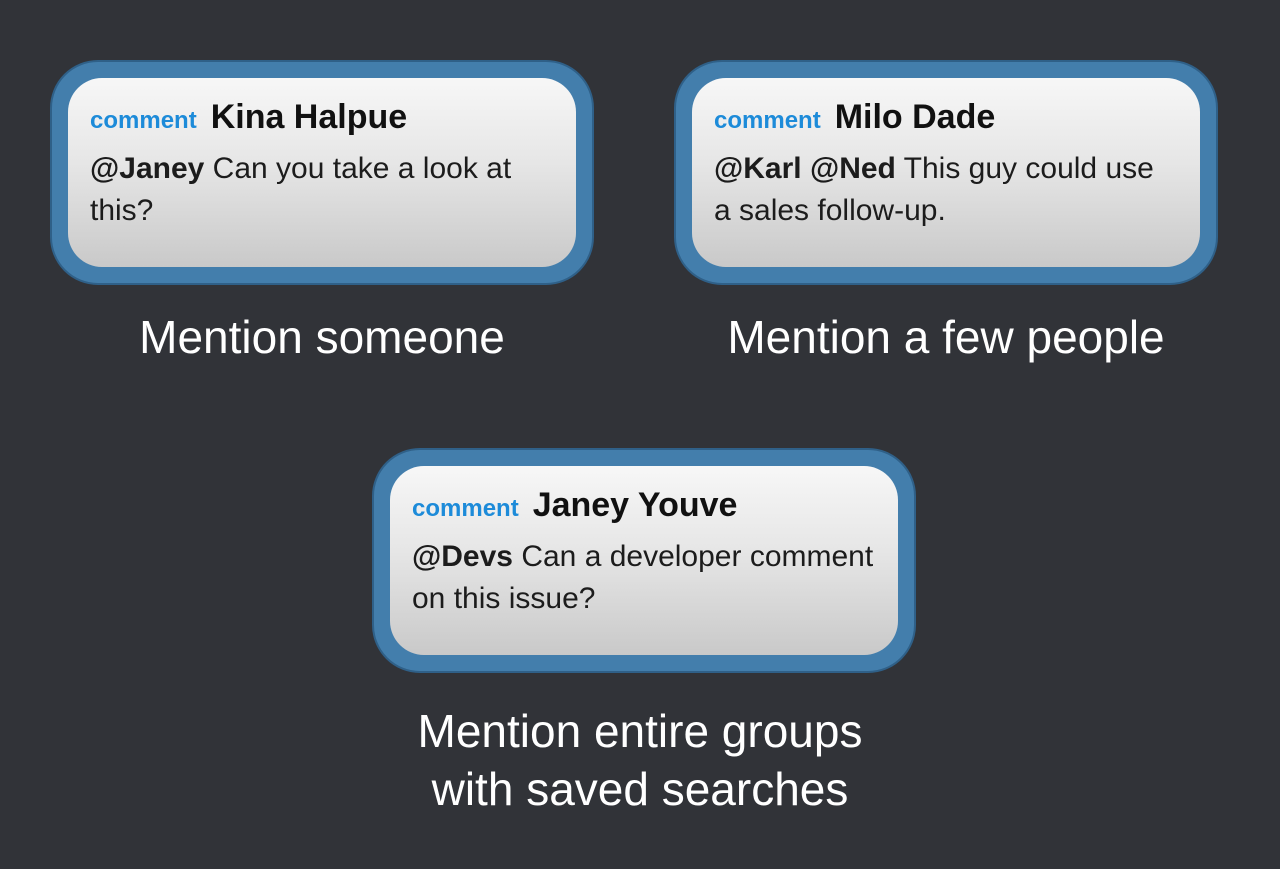 This screenshot has height=869, width=1280. Describe the element at coordinates (462, 556) in the screenshot. I see `comment-mentions: @Devs` at that location.